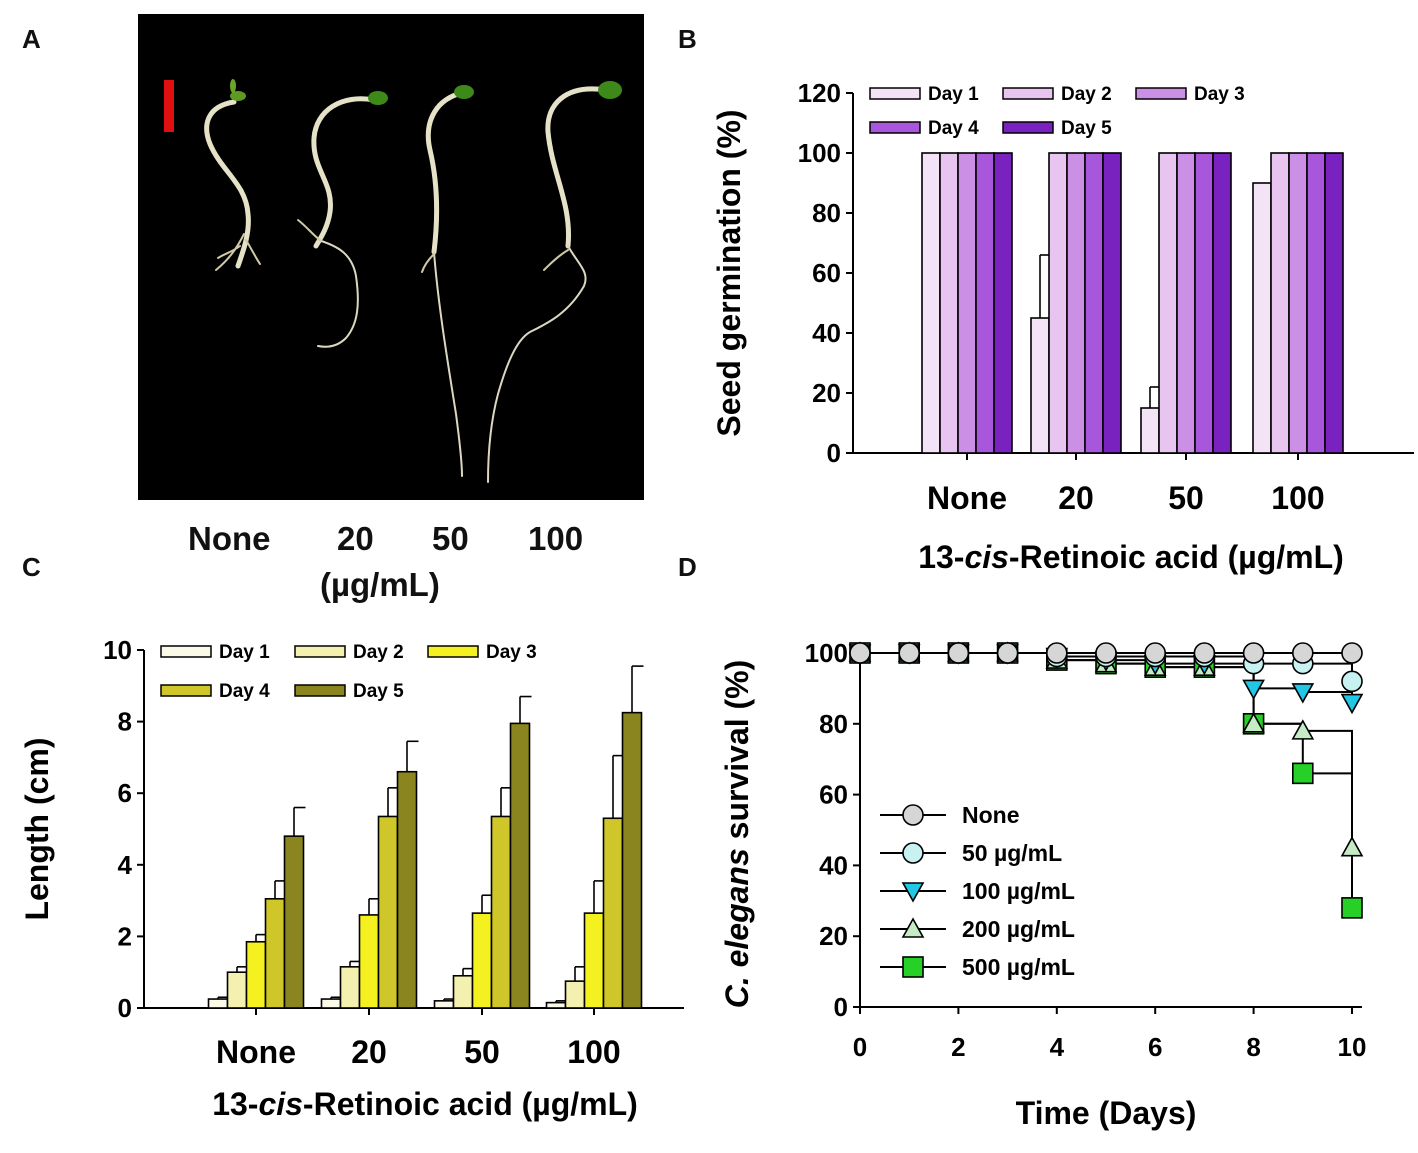  Describe the element at coordinates (117, 650) in the screenshot. I see `y-tick-label: 10` at that location.